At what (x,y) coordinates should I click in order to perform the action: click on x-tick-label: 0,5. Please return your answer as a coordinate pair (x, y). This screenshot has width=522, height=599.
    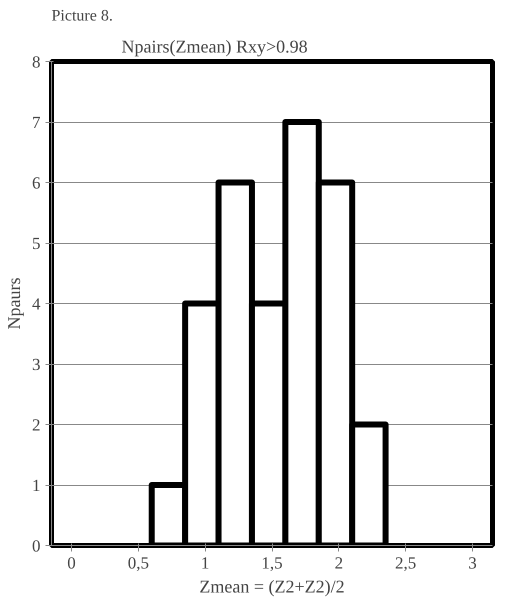
    Looking at the image, I should click on (138, 563).